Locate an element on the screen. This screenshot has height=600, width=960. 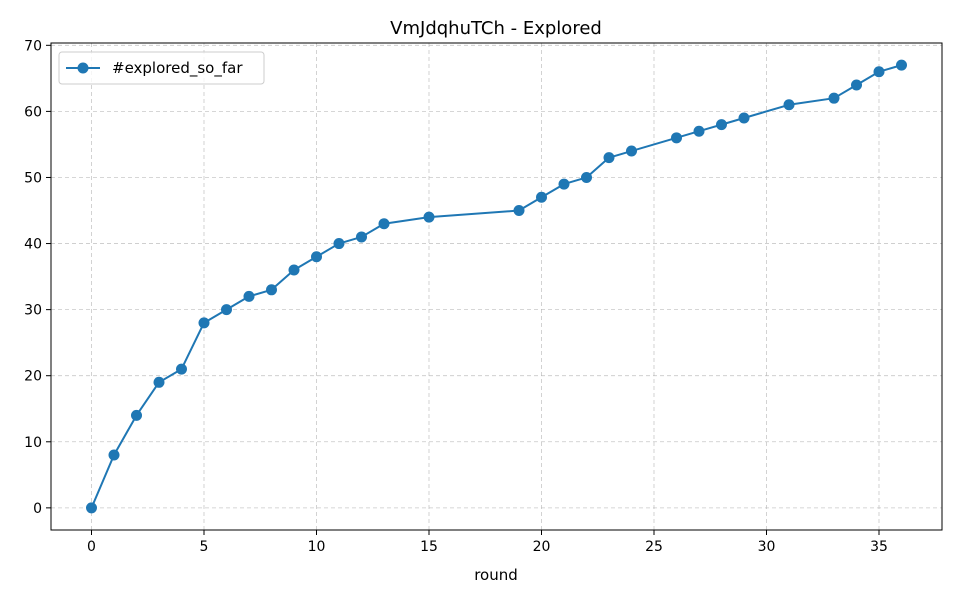
x-tick-label: 0 is located at coordinates (91, 547).